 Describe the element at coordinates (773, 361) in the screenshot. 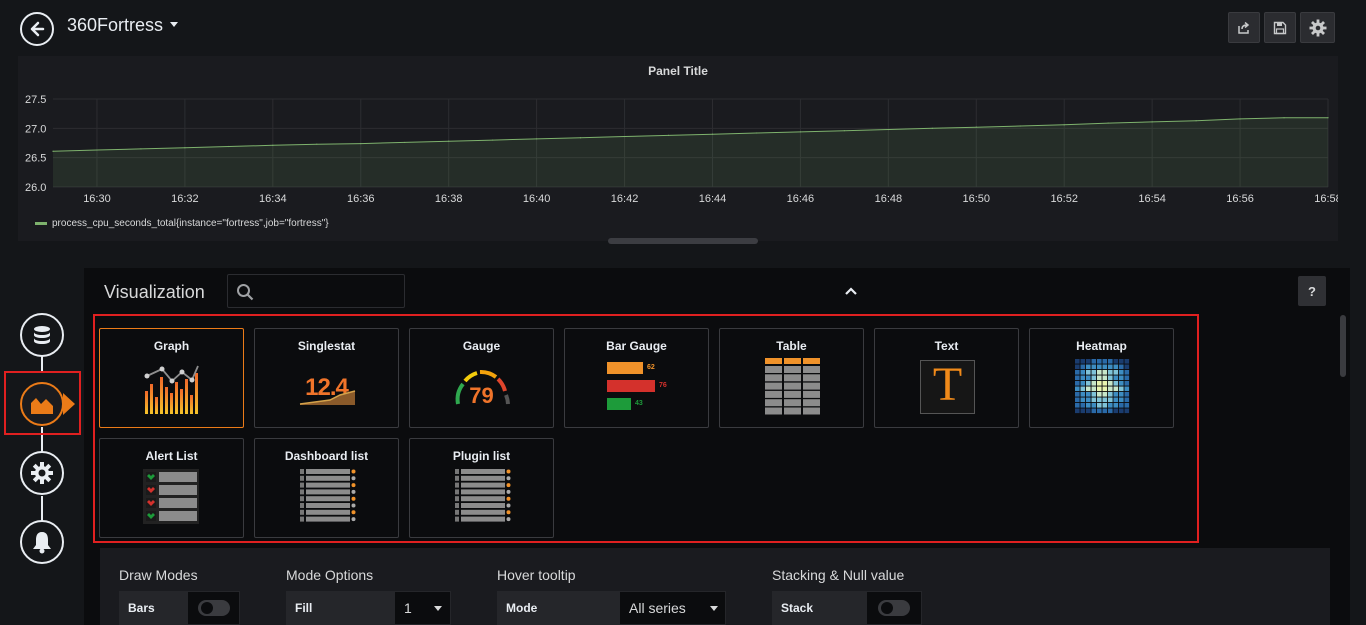

I see `table-icon-header` at that location.